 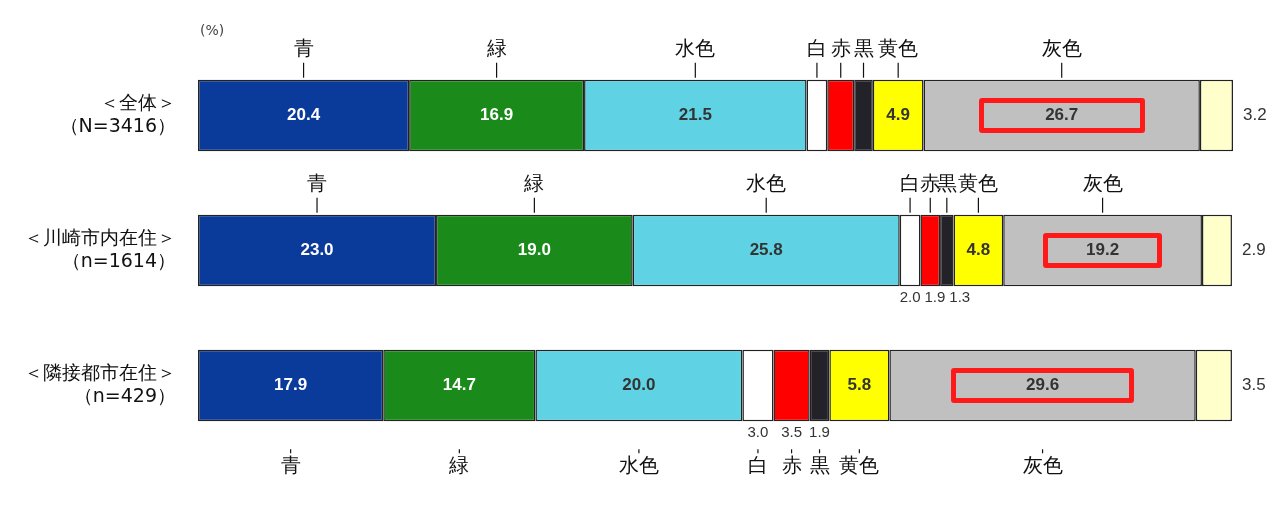 I want to click on data-label: 2.0, so click(x=910, y=297).